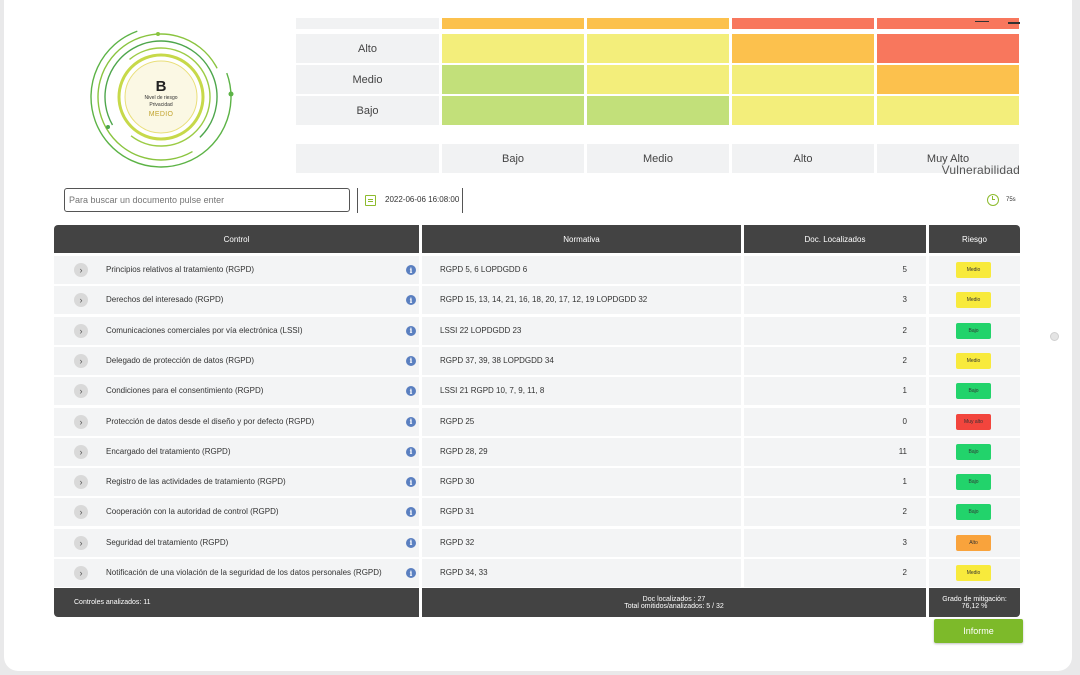 This screenshot has height=675, width=1080. Describe the element at coordinates (167, 542) in the screenshot. I see `control-name: Seguridad del tratamiento (RGPD)` at that location.